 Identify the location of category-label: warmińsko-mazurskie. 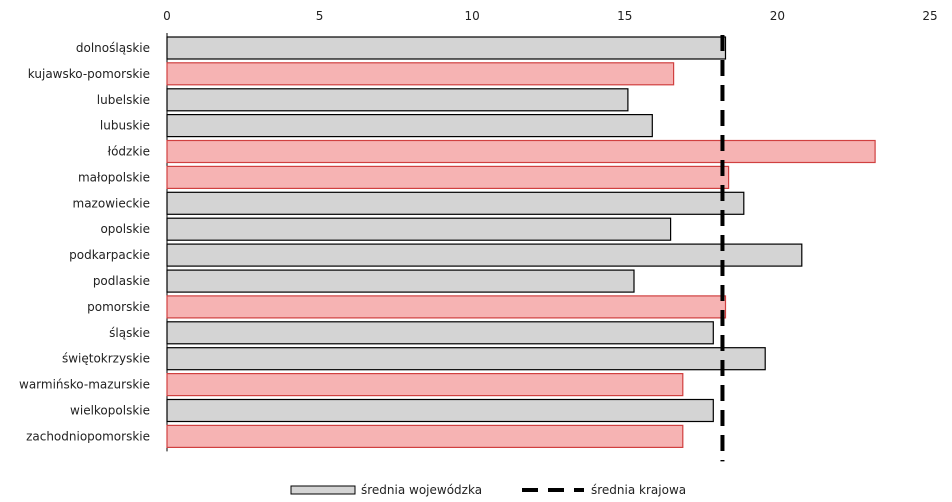
(84, 385).